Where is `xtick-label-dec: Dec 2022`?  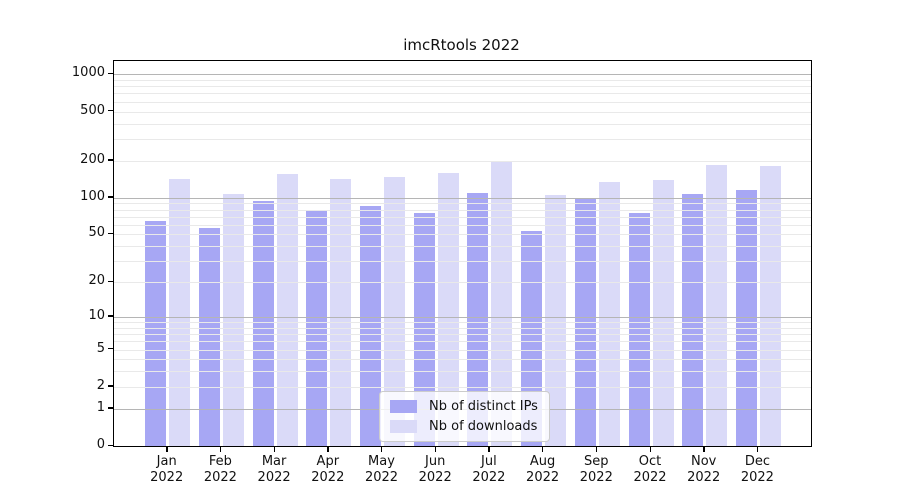
xtick-label-dec: Dec 2022 is located at coordinates (757, 469).